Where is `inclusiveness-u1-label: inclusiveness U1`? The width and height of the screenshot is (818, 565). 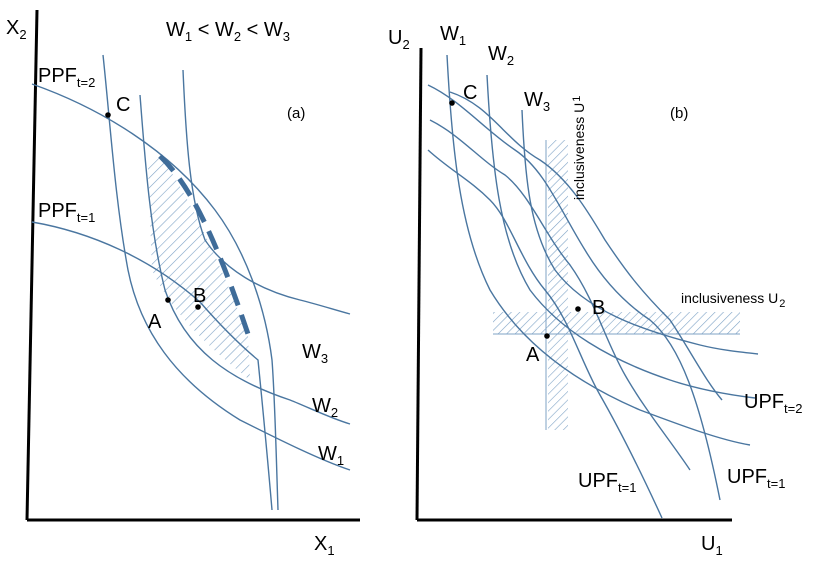
inclusiveness-u1-label: inclusiveness U1 is located at coordinates (579, 148).